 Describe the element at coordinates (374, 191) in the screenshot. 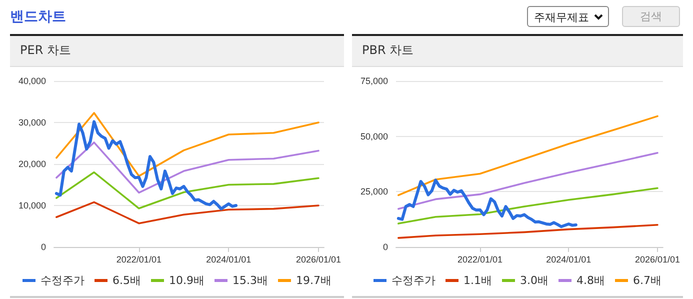

I see `y-tick-label: 25,000` at that location.